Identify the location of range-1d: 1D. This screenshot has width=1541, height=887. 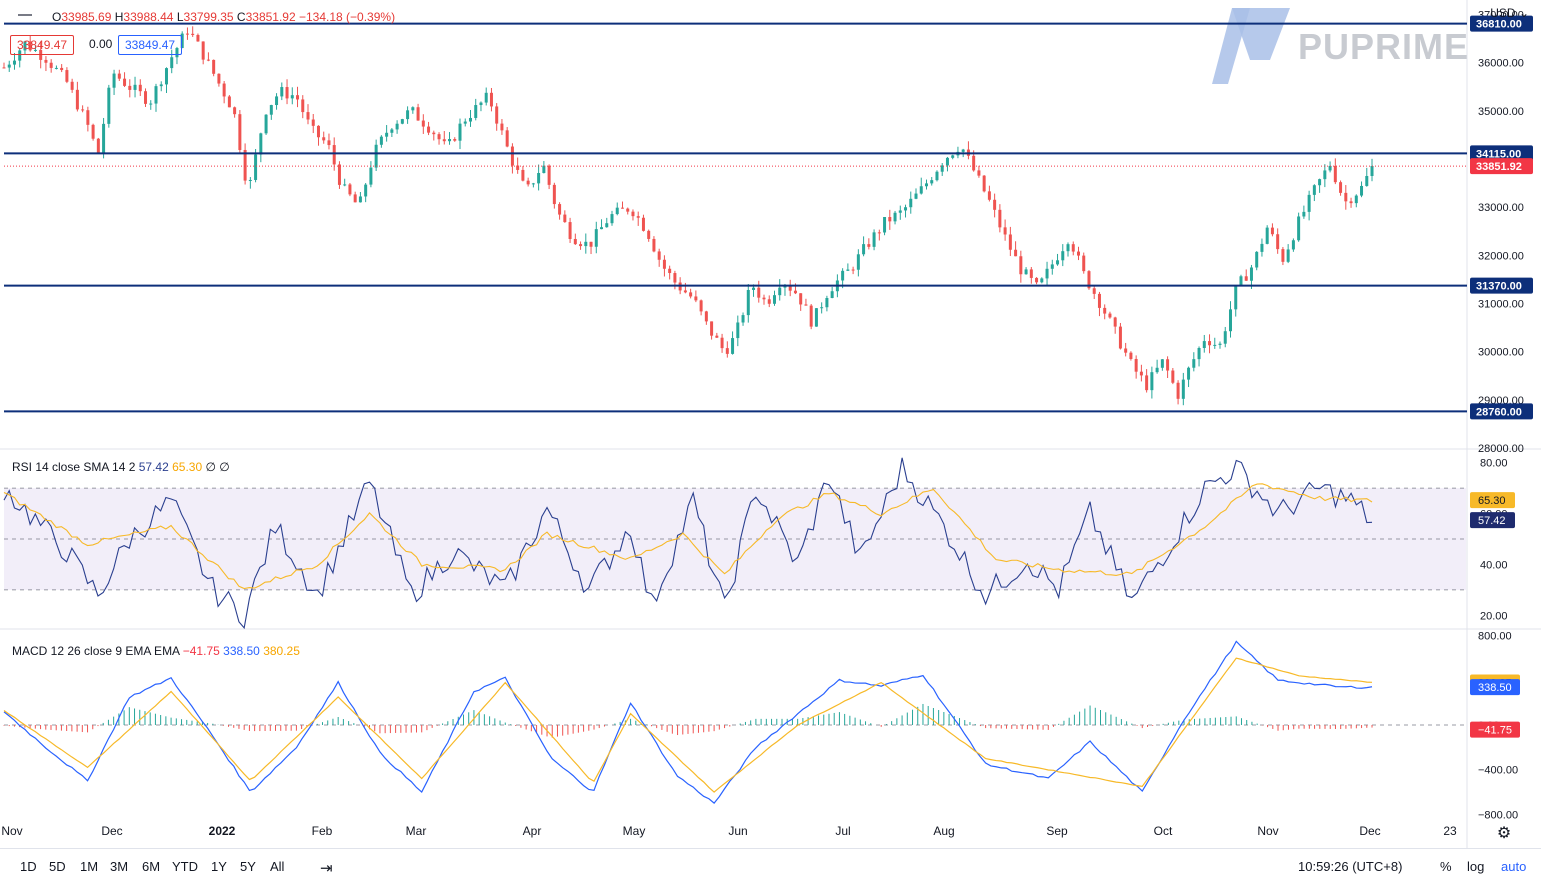
(28, 866).